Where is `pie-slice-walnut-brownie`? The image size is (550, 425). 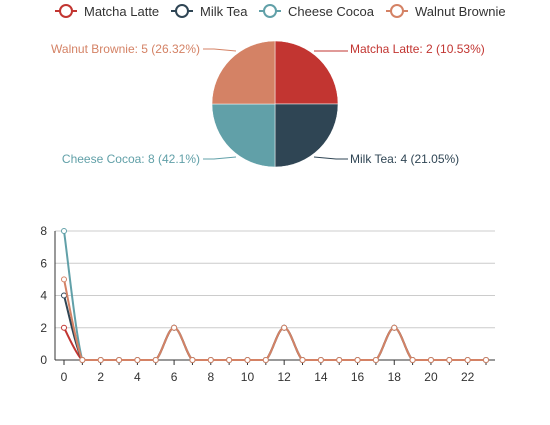 pie-slice-walnut-brownie is located at coordinates (243, 72).